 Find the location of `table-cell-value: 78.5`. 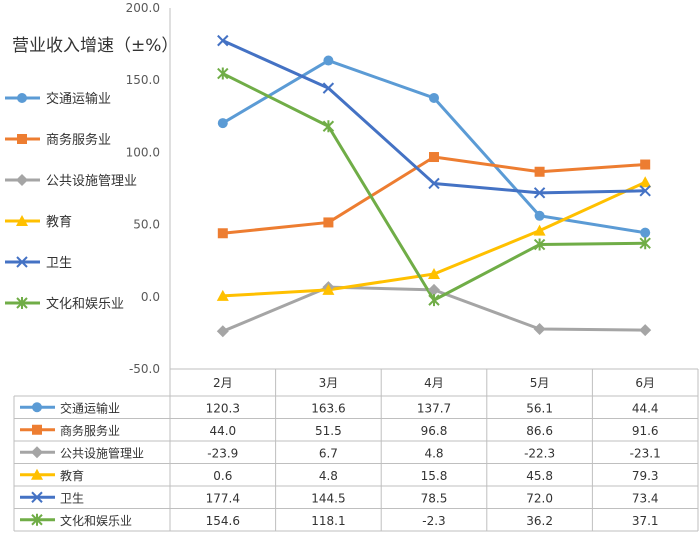

table-cell-value: 78.5 is located at coordinates (434, 498).